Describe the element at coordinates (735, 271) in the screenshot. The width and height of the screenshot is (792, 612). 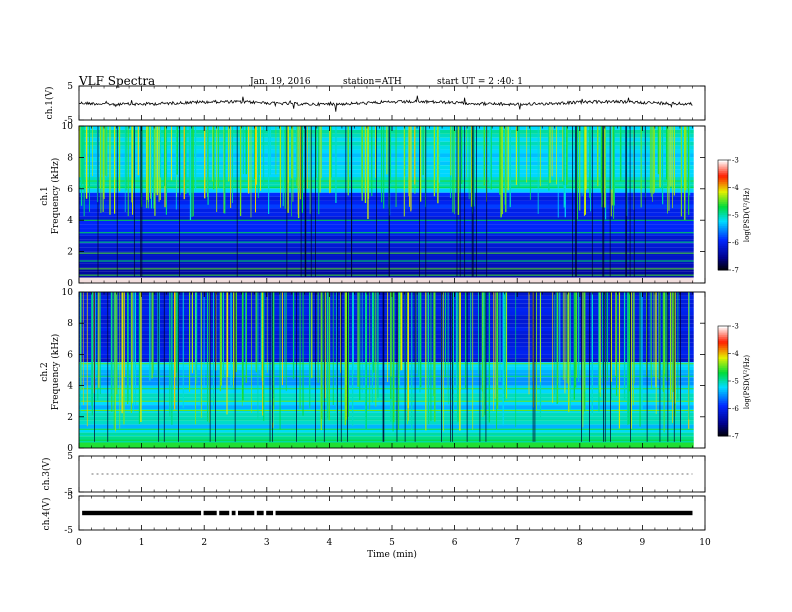
I see `colorbar-tick-label: -7` at that location.